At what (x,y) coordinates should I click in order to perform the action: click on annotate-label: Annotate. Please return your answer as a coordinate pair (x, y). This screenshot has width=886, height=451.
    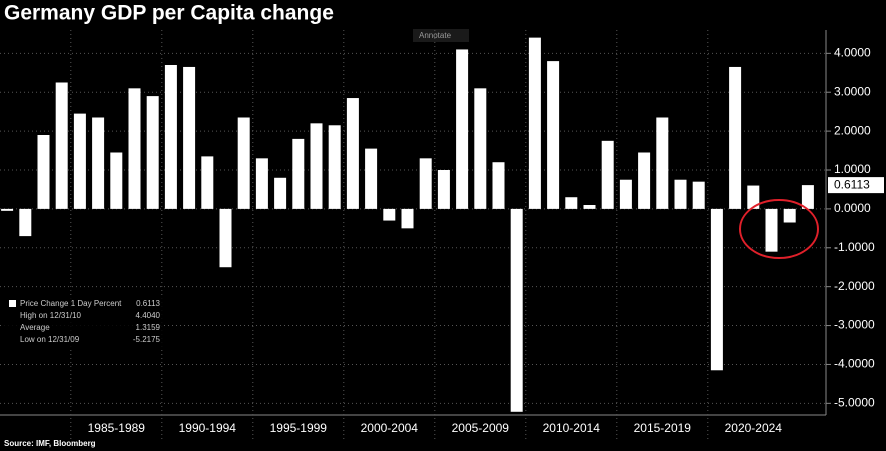
    Looking at the image, I should click on (435, 35).